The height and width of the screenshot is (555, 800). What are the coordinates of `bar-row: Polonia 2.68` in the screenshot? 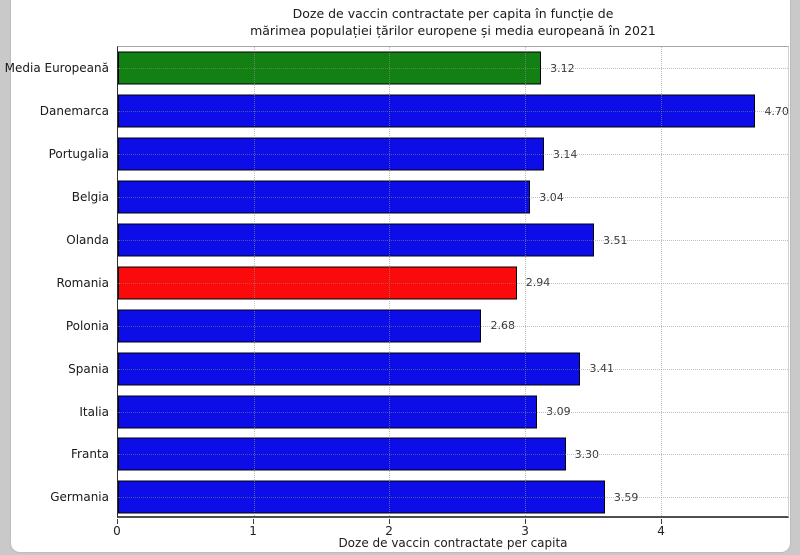 It's located at (427, 325).